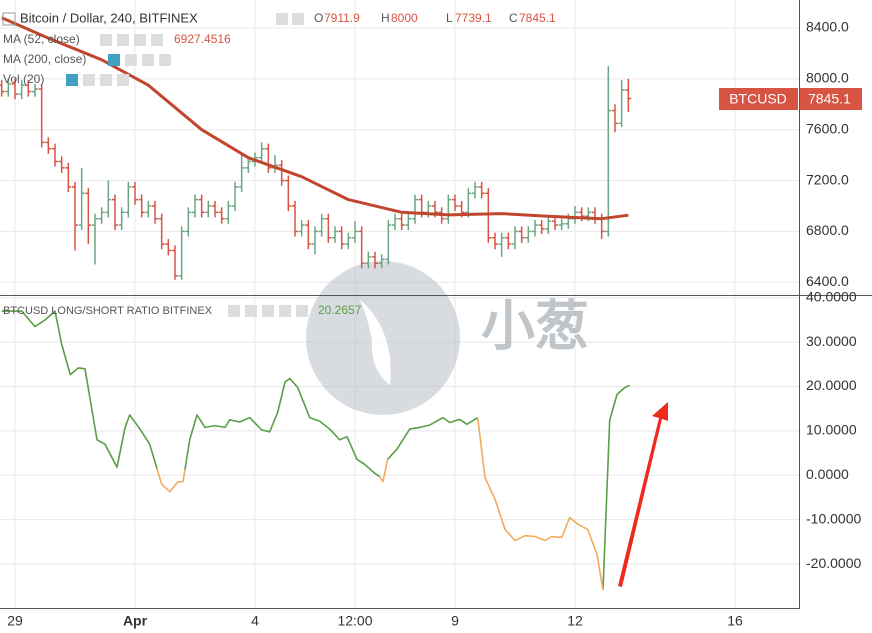 Image resolution: width=872 pixels, height=633 pixels. What do you see at coordinates (375, 342) in the screenshot?
I see `watermark-leaf` at bounding box center [375, 342].